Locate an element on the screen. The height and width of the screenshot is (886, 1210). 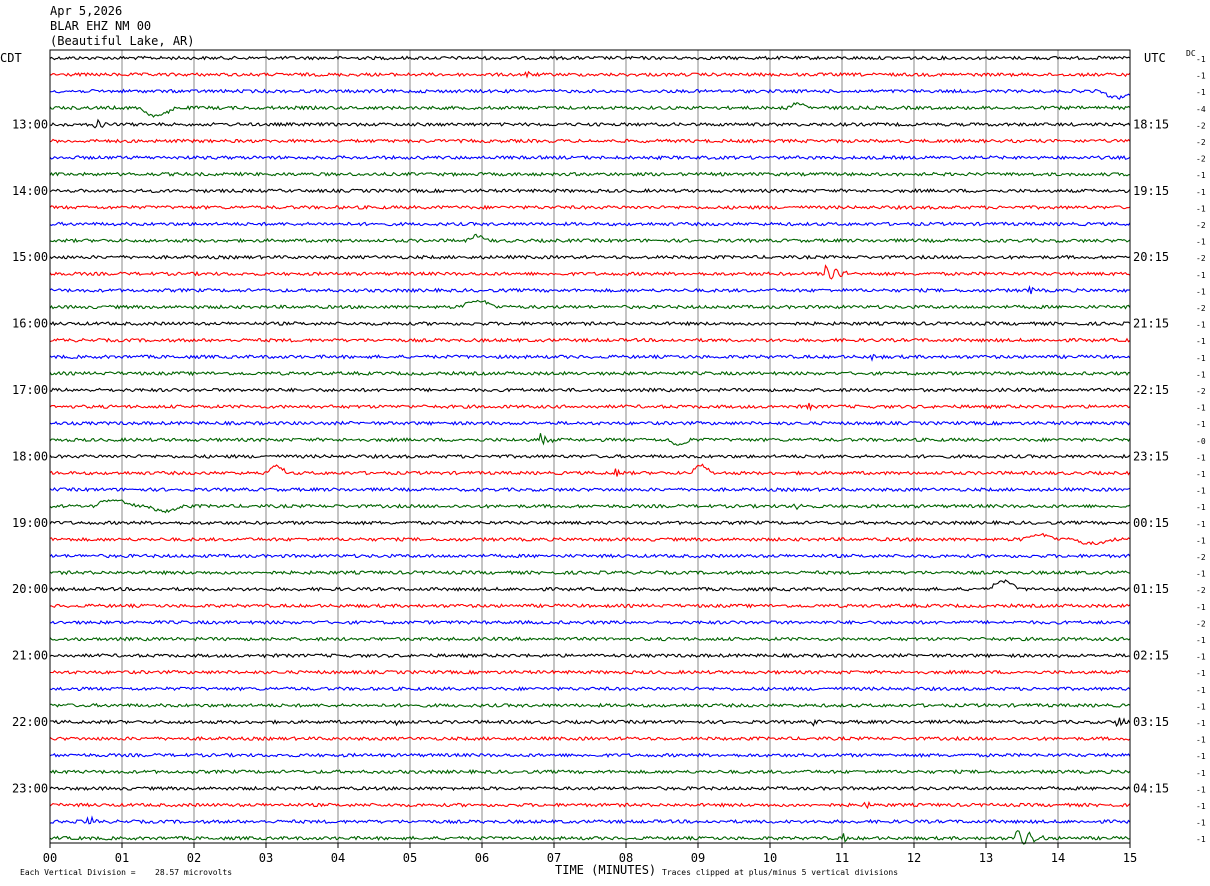
division-label: Each Vertical Division = is located at coordinates (78, 872).